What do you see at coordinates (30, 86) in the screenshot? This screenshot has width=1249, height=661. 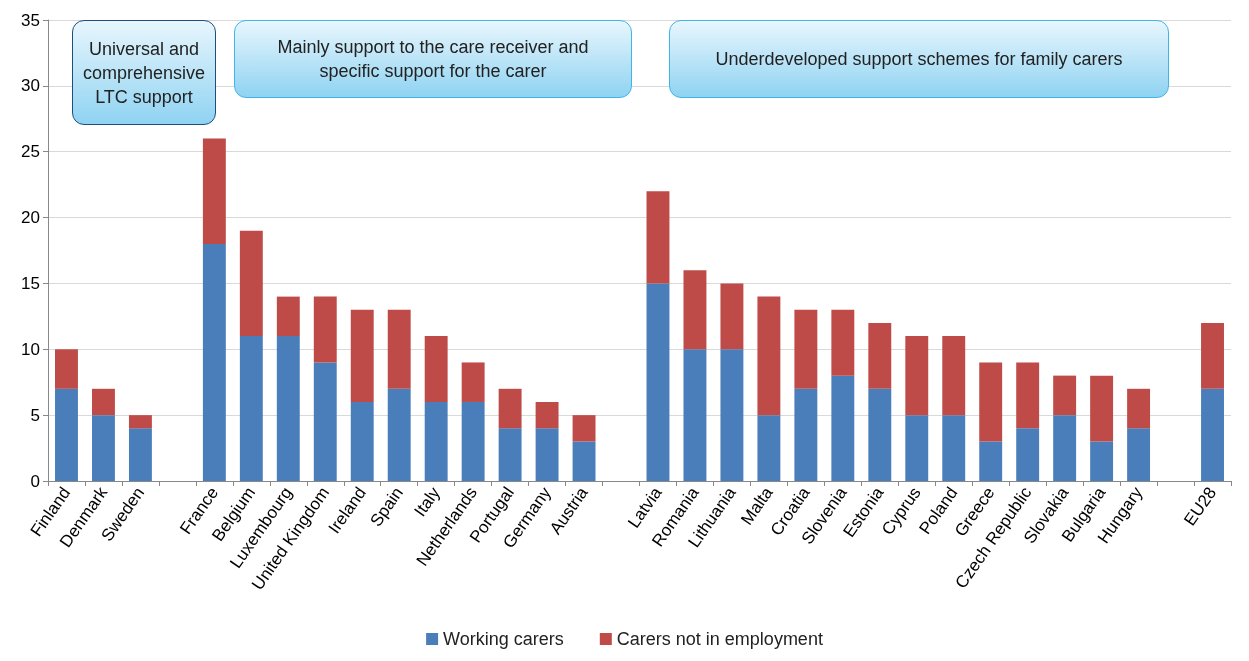 I see `y-tick-label: 30` at bounding box center [30, 86].